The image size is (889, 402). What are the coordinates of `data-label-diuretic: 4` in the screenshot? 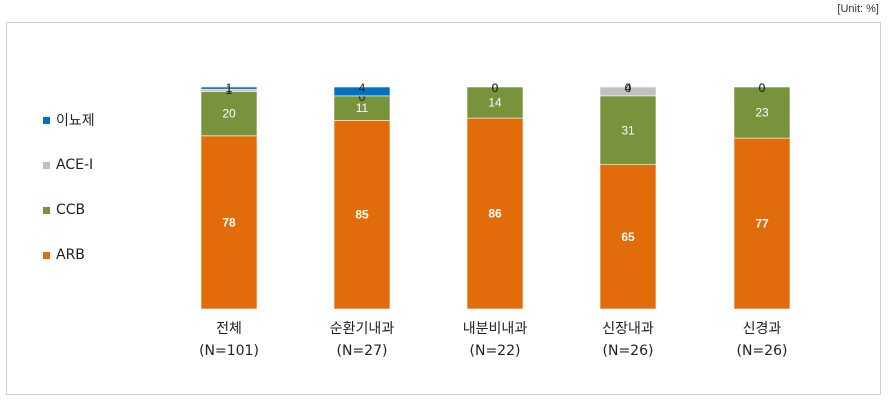 It's located at (362, 88).